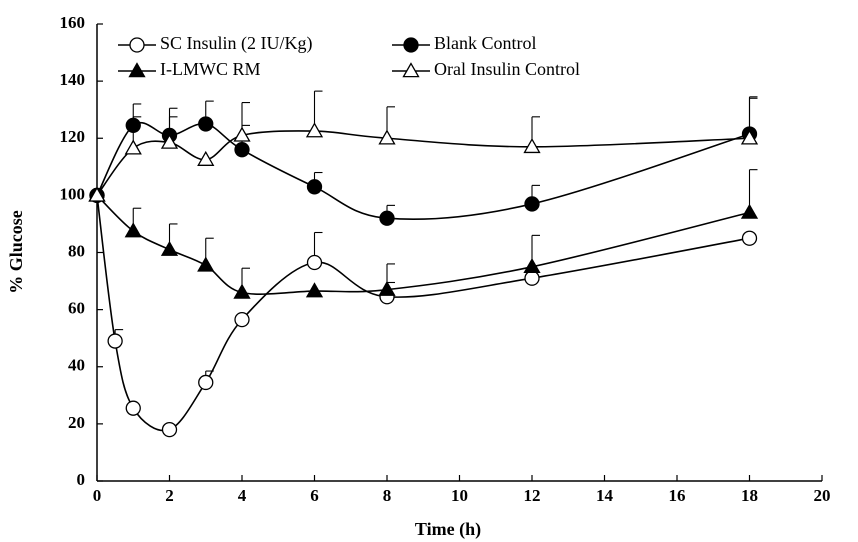 The height and width of the screenshot is (542, 858). I want to click on y-tick-label: 60, so click(76, 308).